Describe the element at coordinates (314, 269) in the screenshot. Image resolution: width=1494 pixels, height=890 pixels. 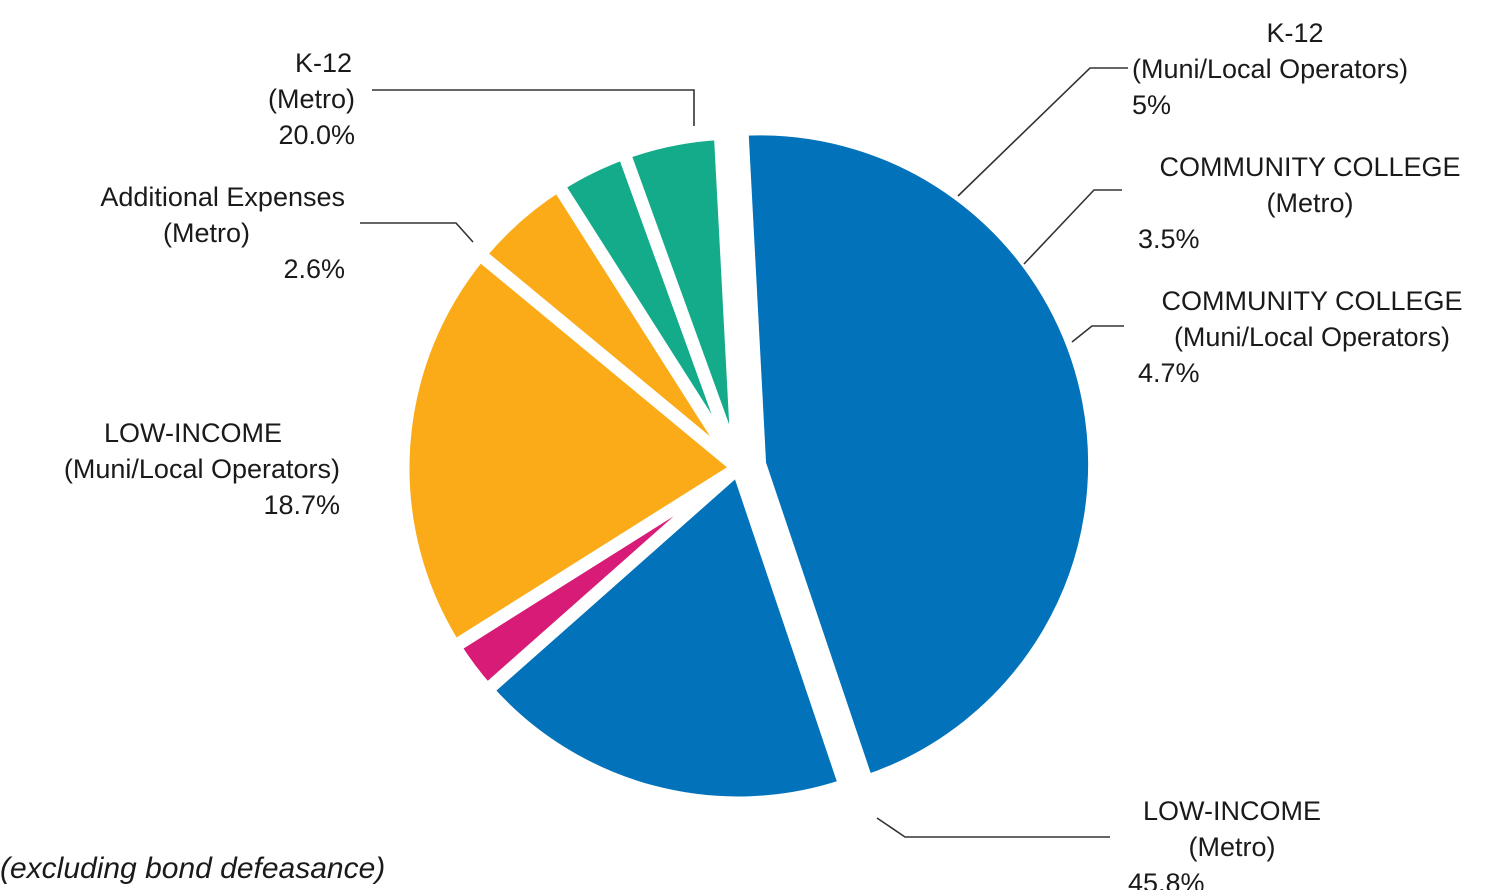
I see `slice-value-label: 2.6%` at that location.